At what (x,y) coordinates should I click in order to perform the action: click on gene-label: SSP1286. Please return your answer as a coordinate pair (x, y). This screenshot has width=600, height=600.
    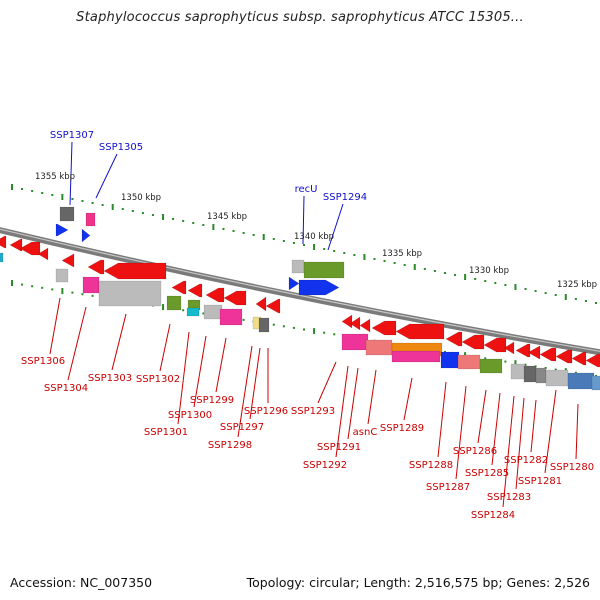
    Looking at the image, I should click on (475, 451).